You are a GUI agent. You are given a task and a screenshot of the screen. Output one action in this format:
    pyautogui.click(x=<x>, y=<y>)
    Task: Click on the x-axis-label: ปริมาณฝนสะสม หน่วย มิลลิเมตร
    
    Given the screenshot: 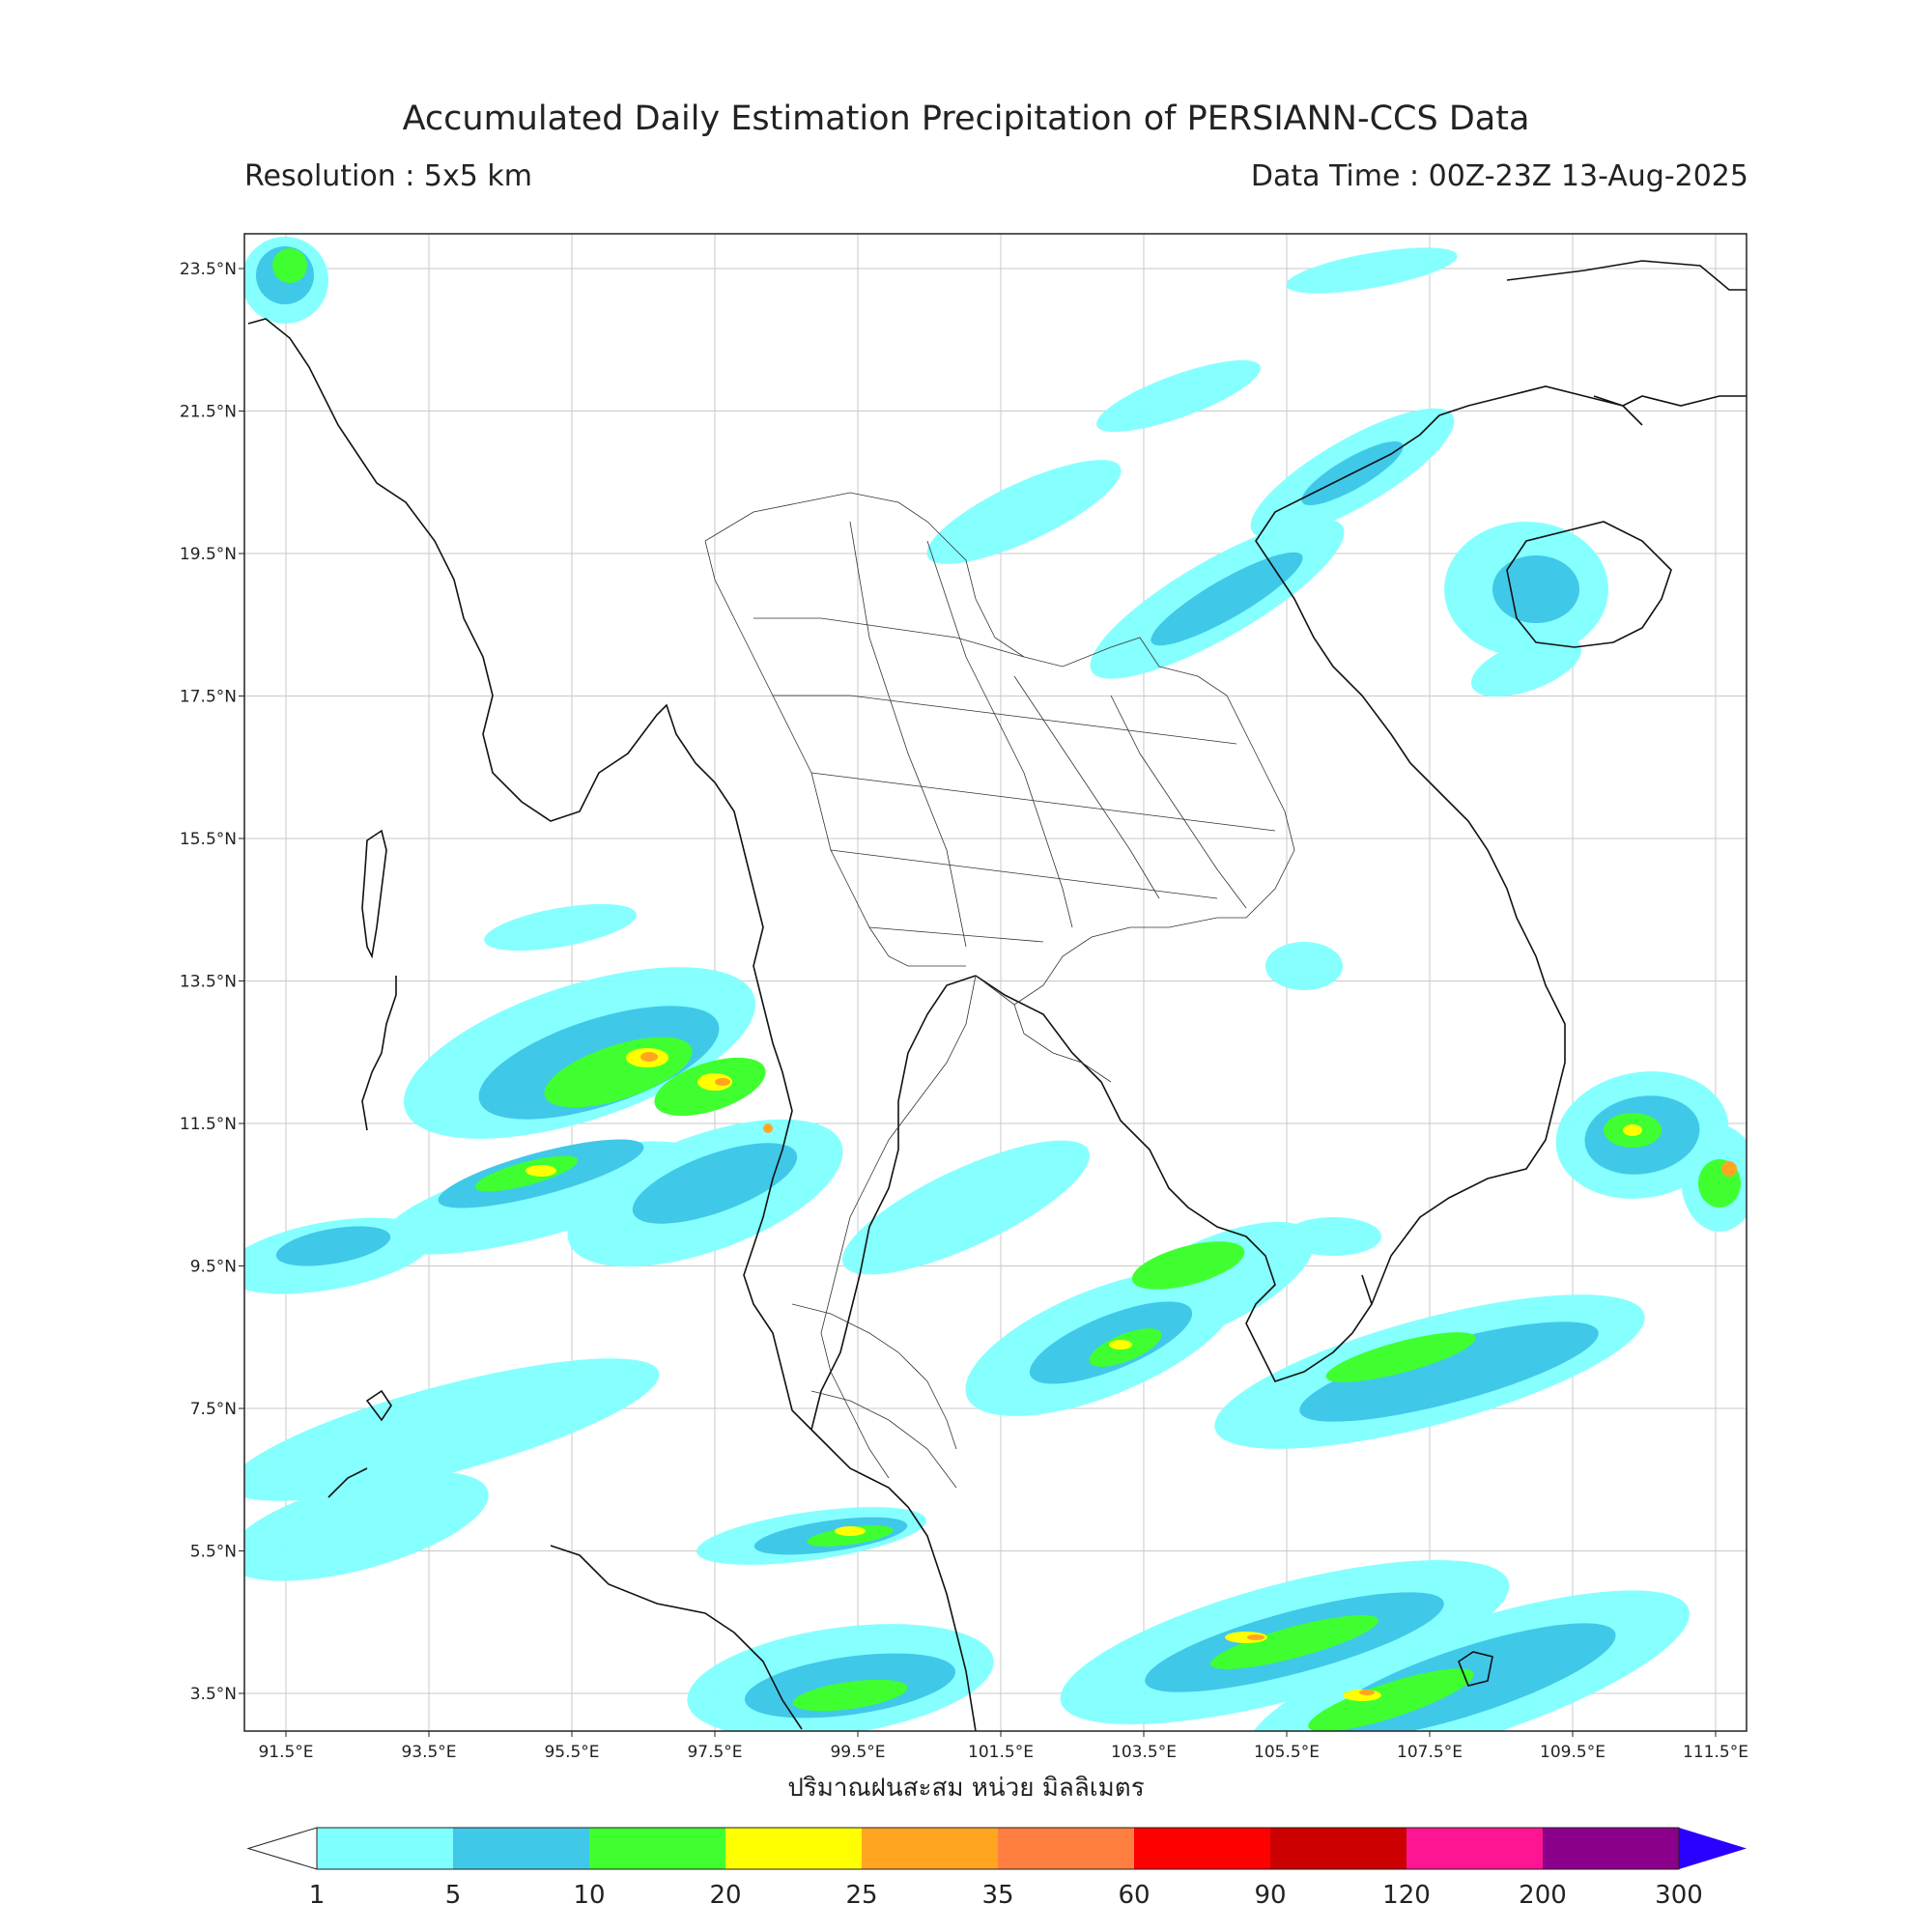 What is the action you would take?
    pyautogui.click(x=966, y=1788)
    